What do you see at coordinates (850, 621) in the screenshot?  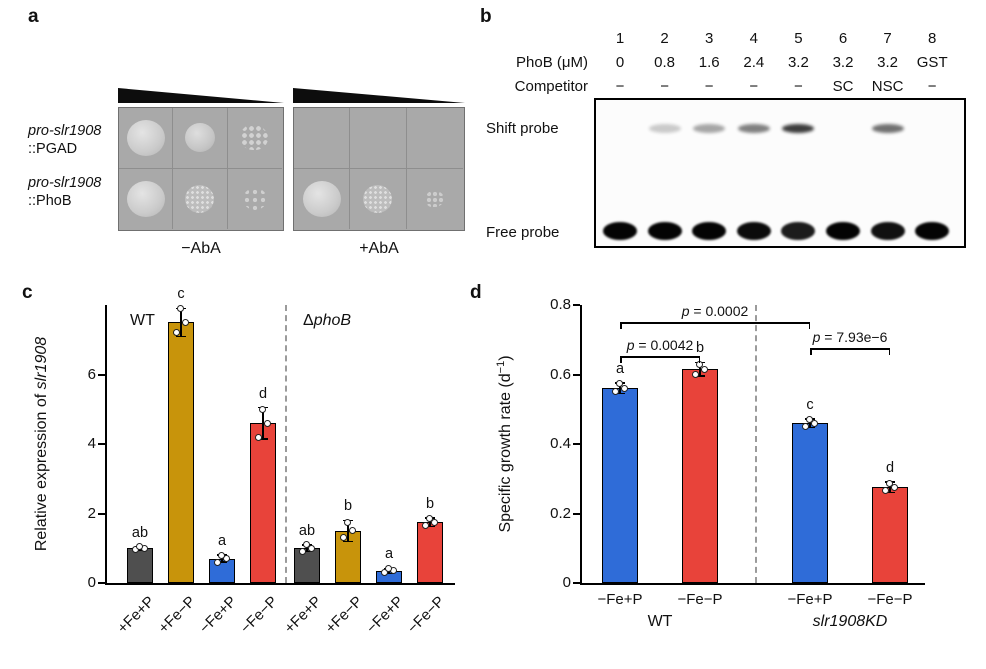 I see `group-label: slr1908KD` at bounding box center [850, 621].